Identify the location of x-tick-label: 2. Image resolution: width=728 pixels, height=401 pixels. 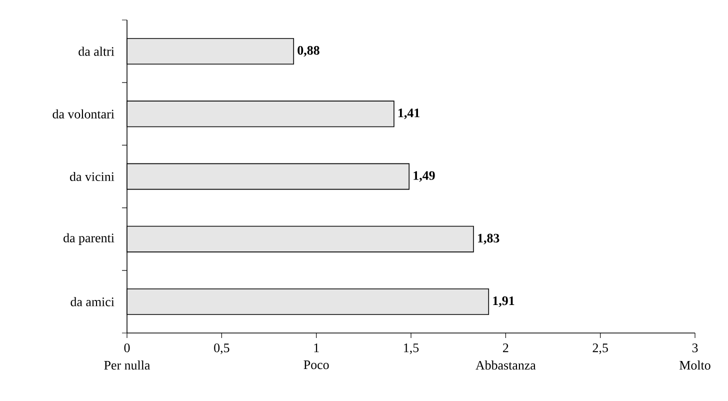
(505, 348).